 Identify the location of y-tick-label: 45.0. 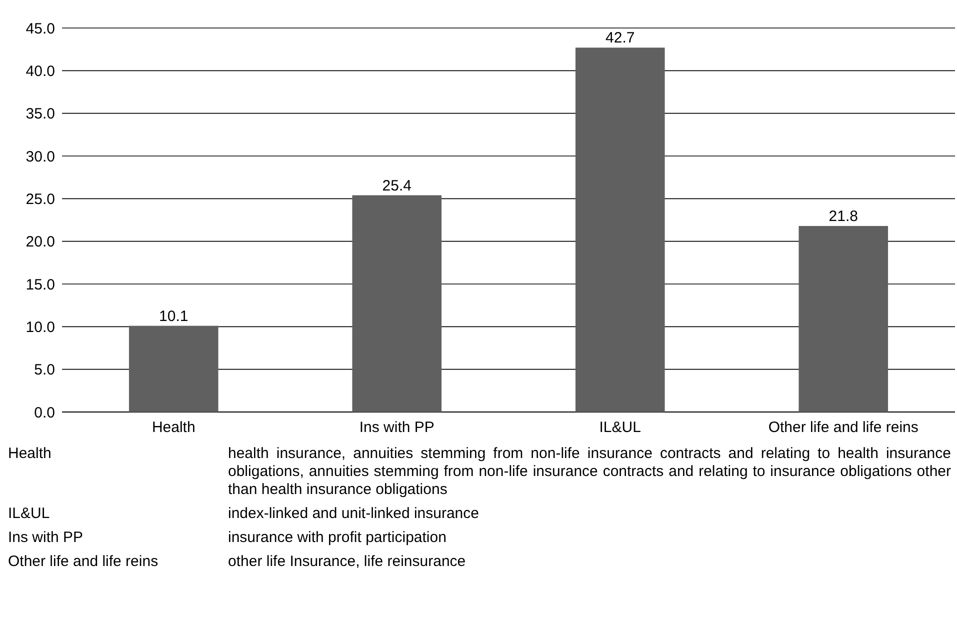
(40, 29).